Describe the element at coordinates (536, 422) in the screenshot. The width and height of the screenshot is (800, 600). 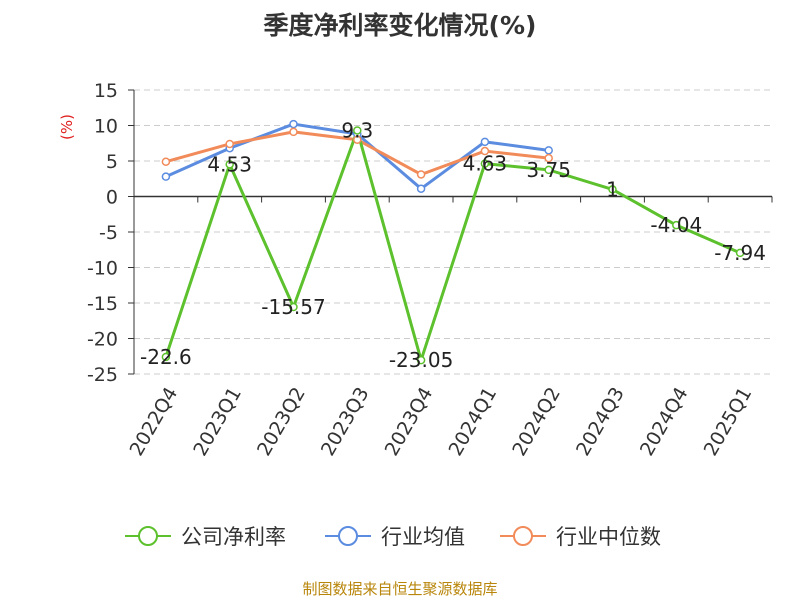
I see `x-tick-label: 2024Q2` at that location.